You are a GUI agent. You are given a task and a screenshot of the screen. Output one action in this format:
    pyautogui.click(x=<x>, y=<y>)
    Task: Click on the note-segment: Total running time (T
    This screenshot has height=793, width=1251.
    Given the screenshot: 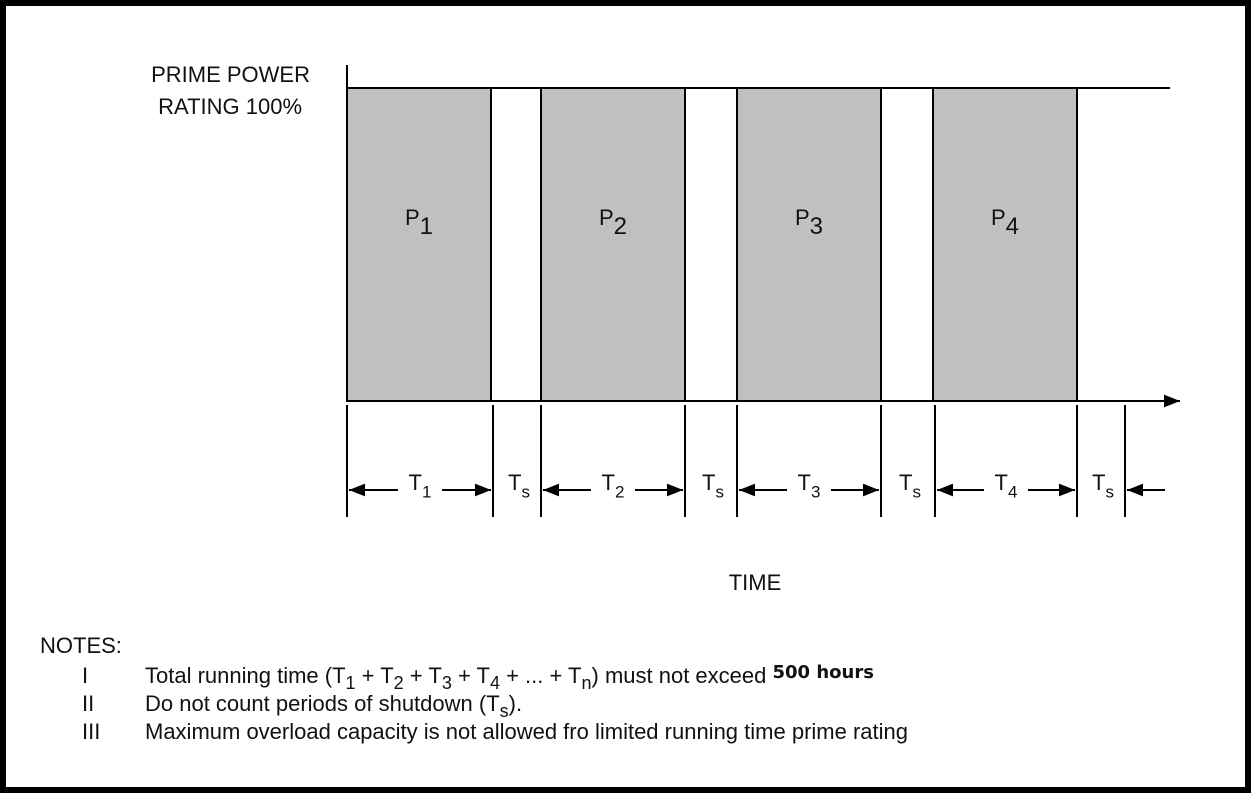 What is the action you would take?
    pyautogui.click(x=245, y=675)
    